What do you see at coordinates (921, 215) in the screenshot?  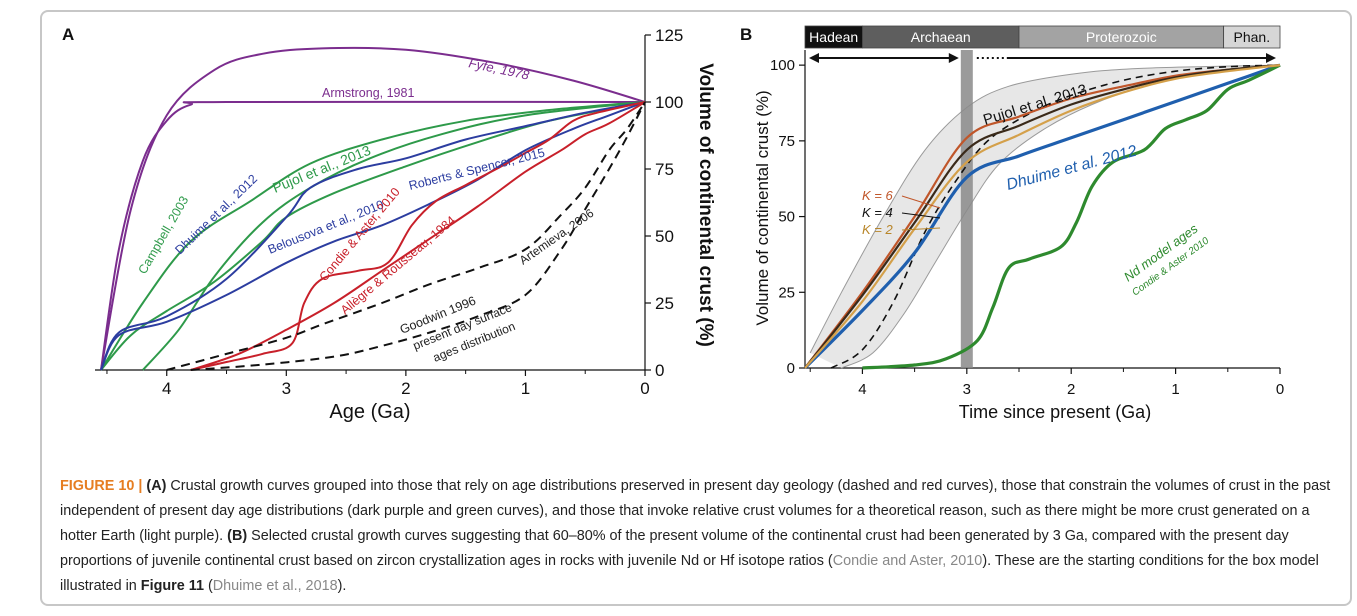 I see `leader-k4` at bounding box center [921, 215].